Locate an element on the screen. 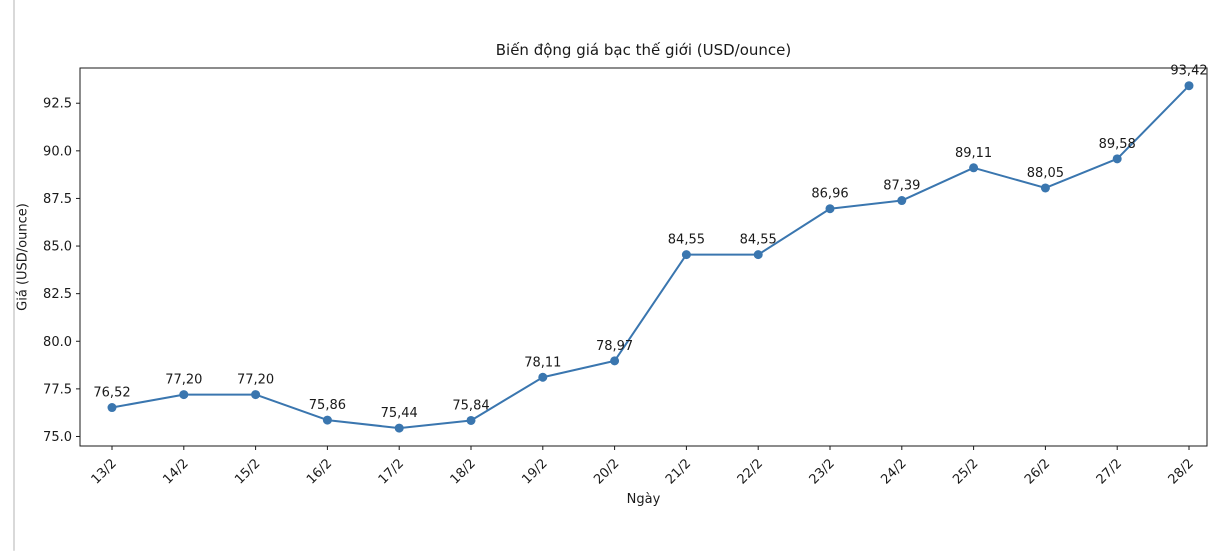 The image size is (1232, 558). chart-title: Biến động giá bạc thế giới (USD/ounce) is located at coordinates (643, 50).